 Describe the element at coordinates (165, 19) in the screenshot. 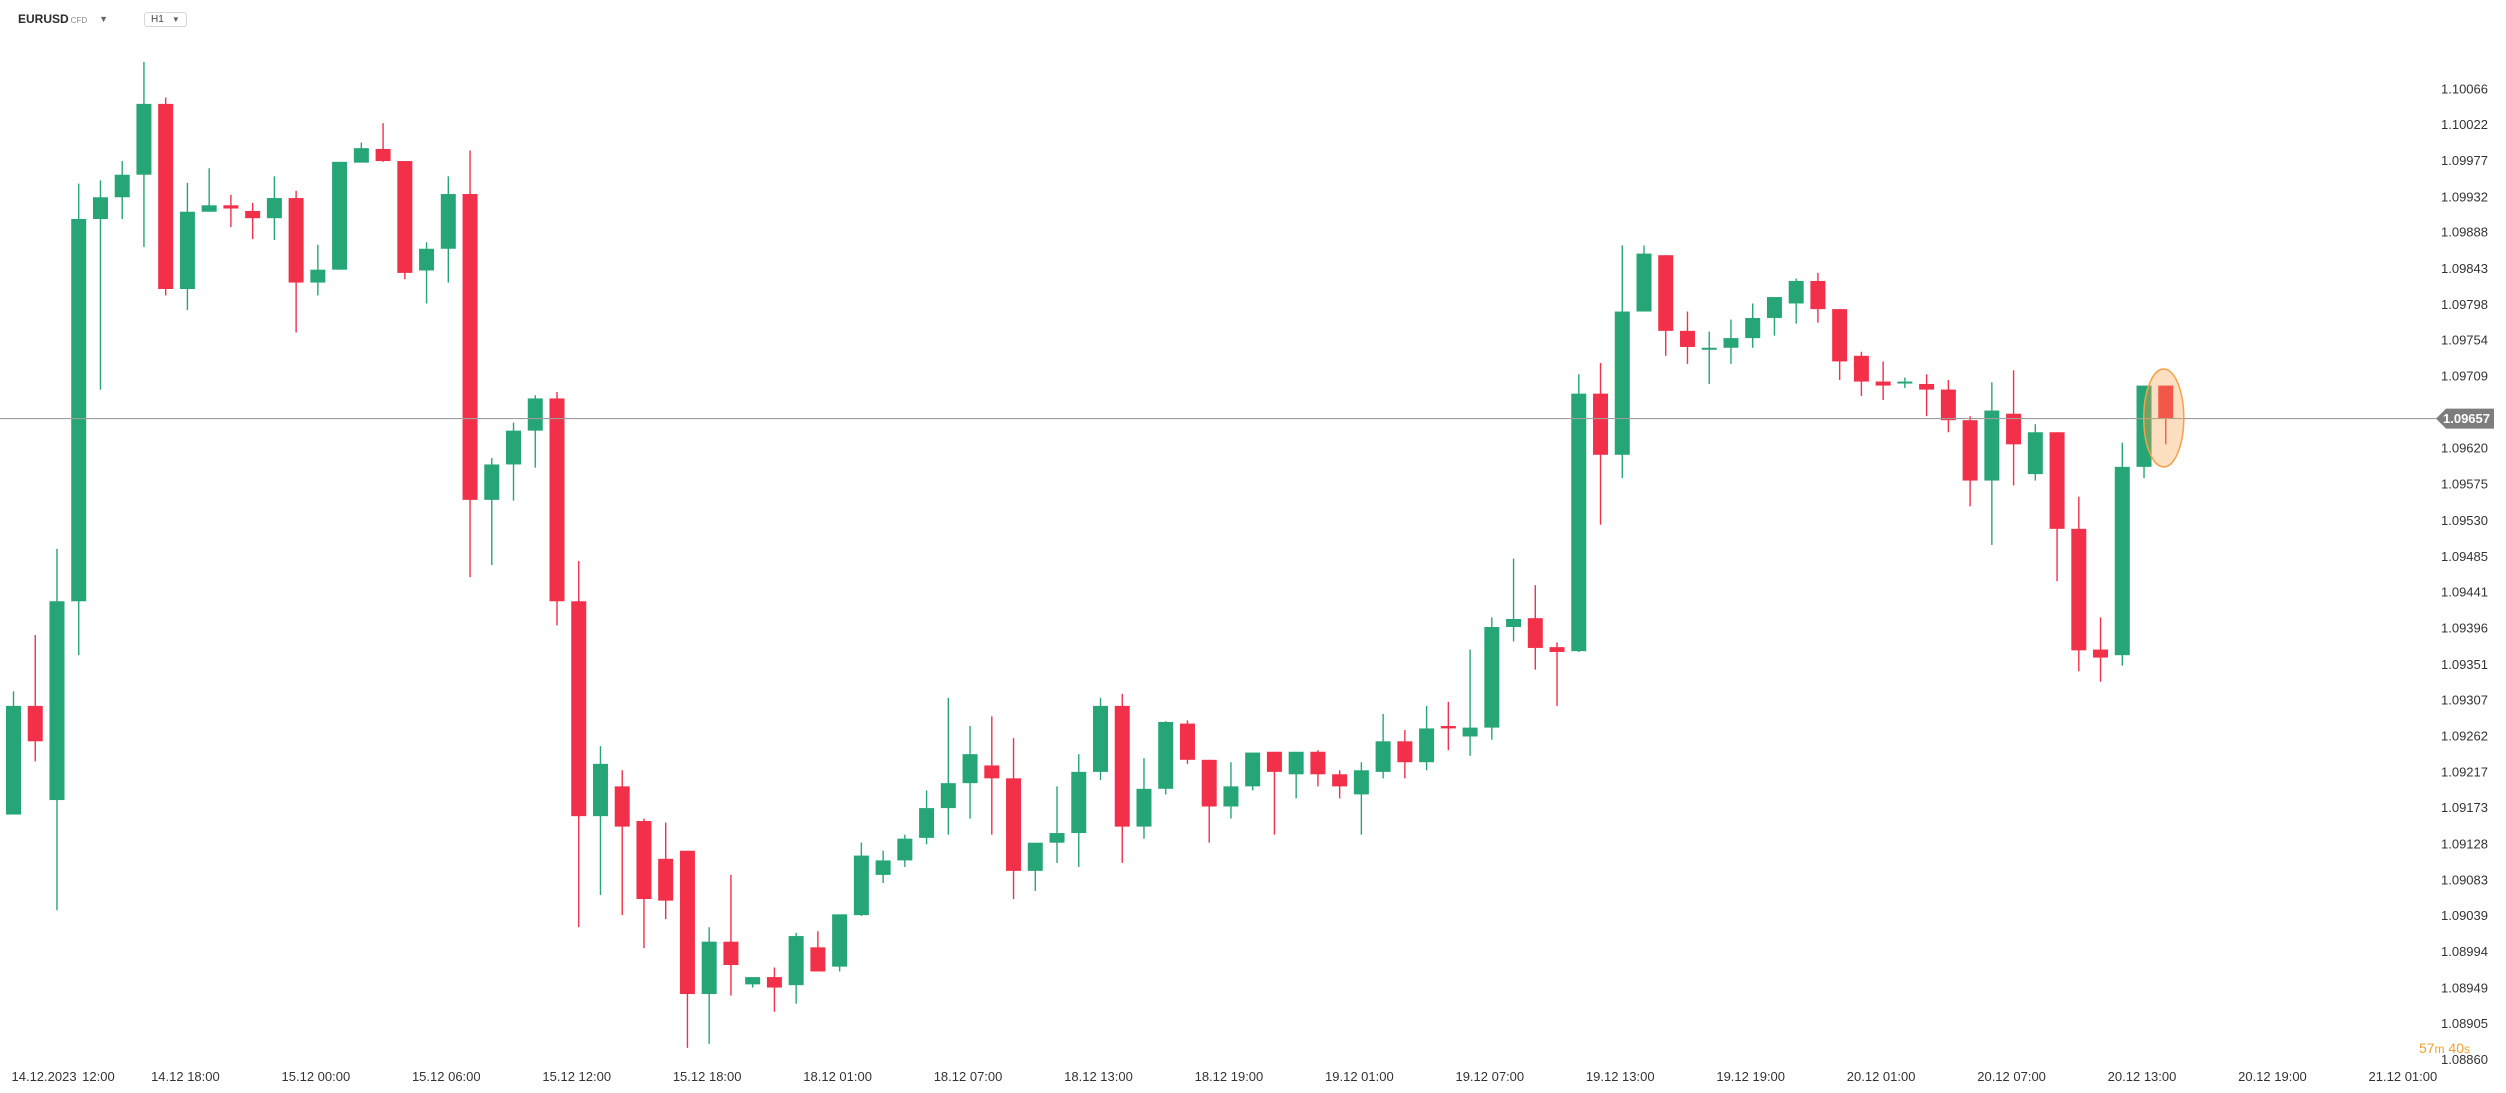

I see `timeframe-selector: H1 ▼` at that location.